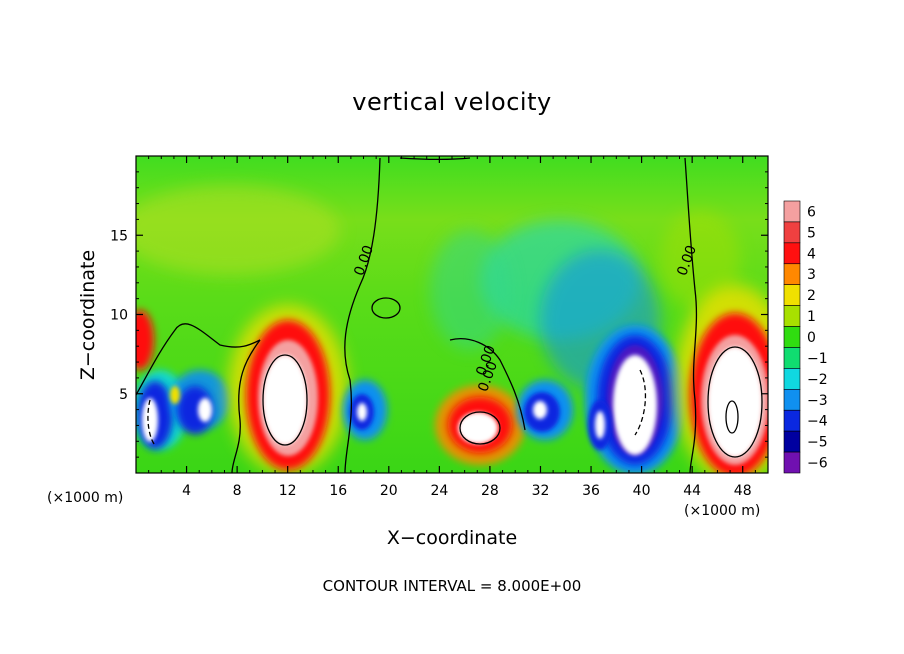 Image resolution: width=904 pixels, height=654 pixels. What do you see at coordinates (541, 491) in the screenshot?
I see `x-tick-label: 32` at bounding box center [541, 491].